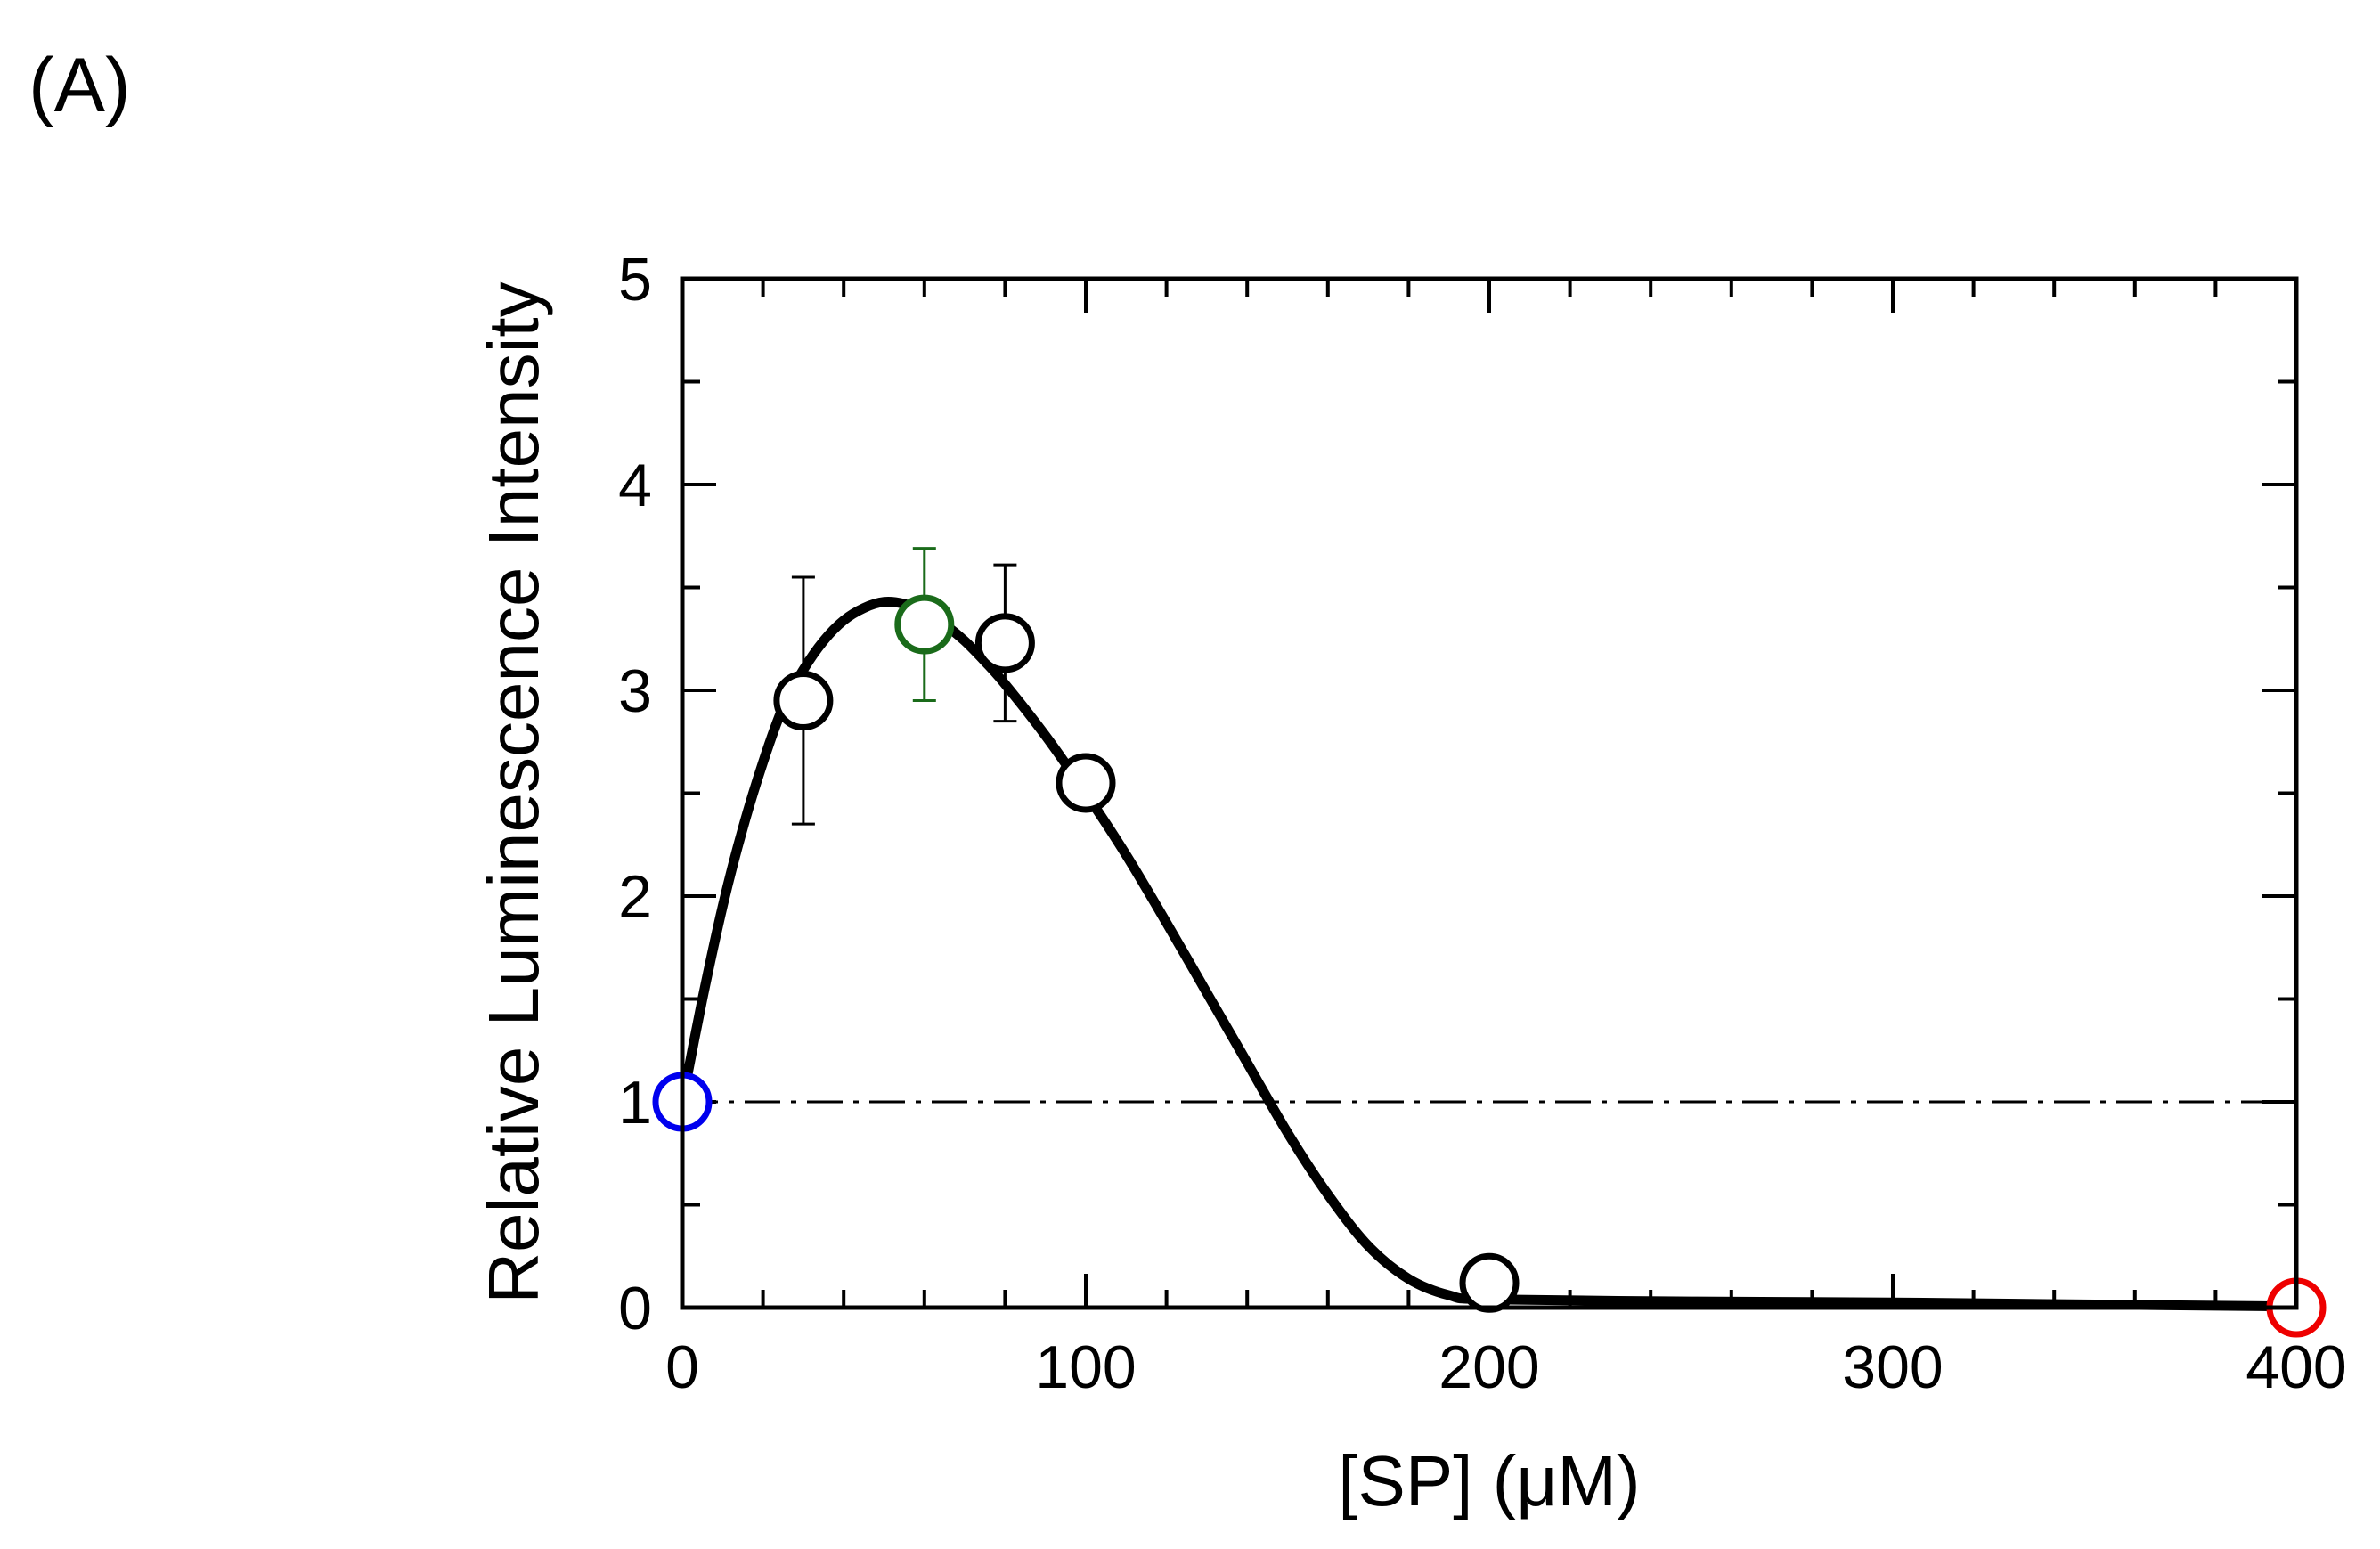 This screenshot has width=2380, height=1549. What do you see at coordinates (1086, 1367) in the screenshot?
I see `x-tick-label: 100` at bounding box center [1086, 1367].